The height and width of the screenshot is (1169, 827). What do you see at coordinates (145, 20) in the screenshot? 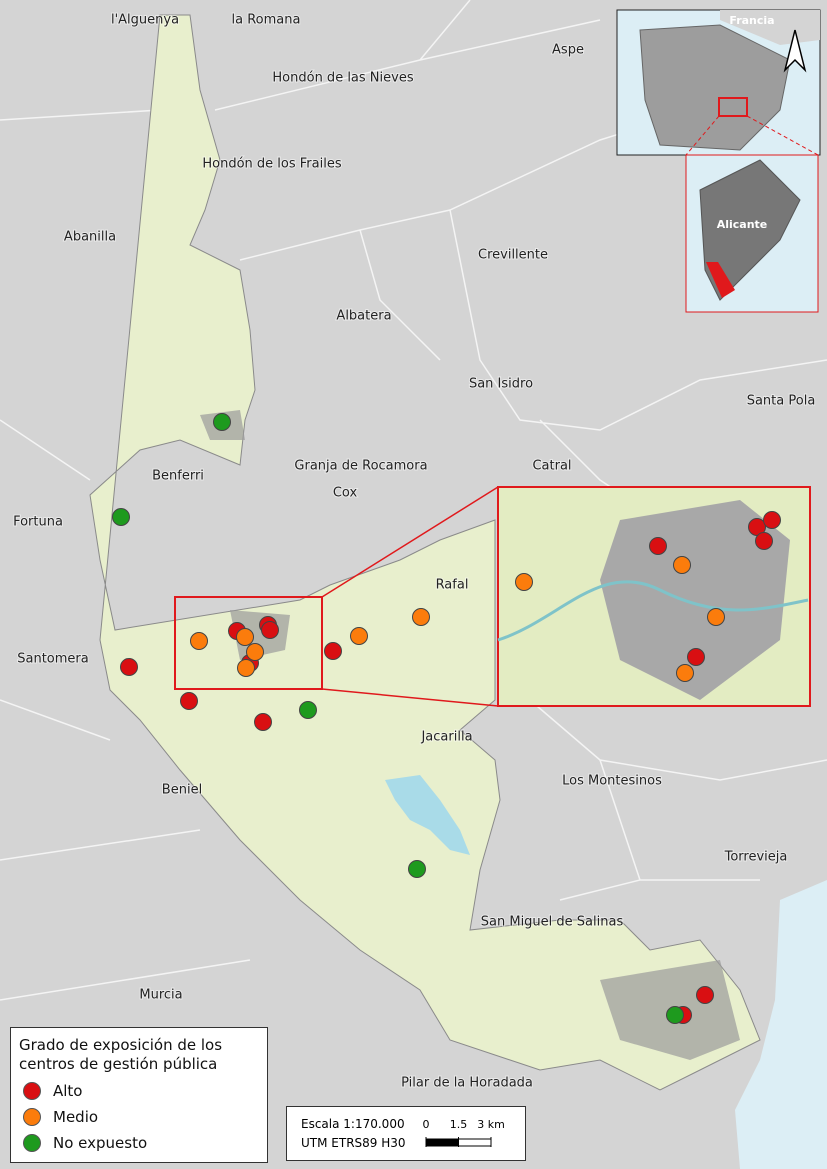
I see `place-label: l'Alguenya` at bounding box center [145, 20].